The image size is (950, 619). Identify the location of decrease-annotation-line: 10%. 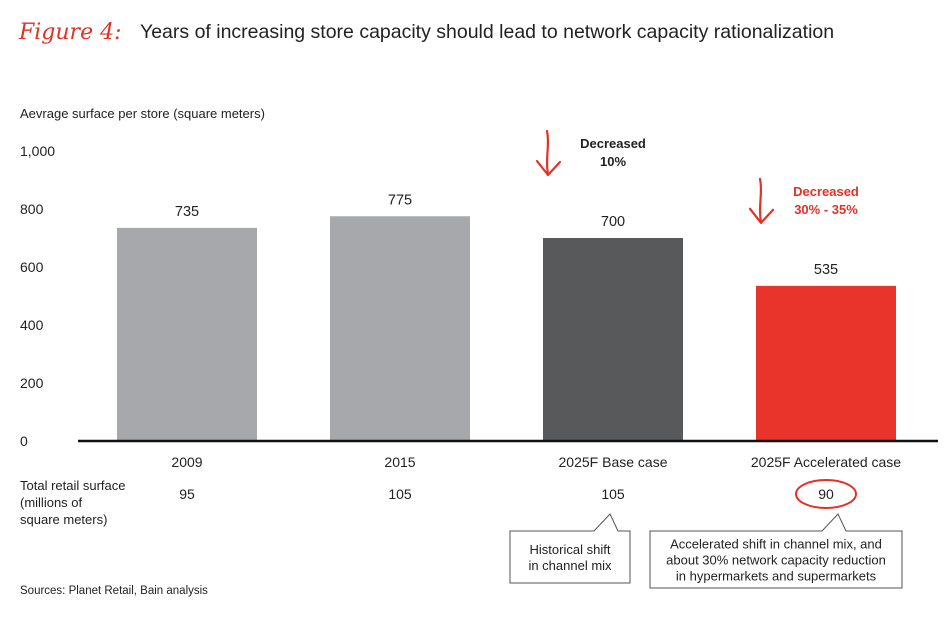
(613, 161).